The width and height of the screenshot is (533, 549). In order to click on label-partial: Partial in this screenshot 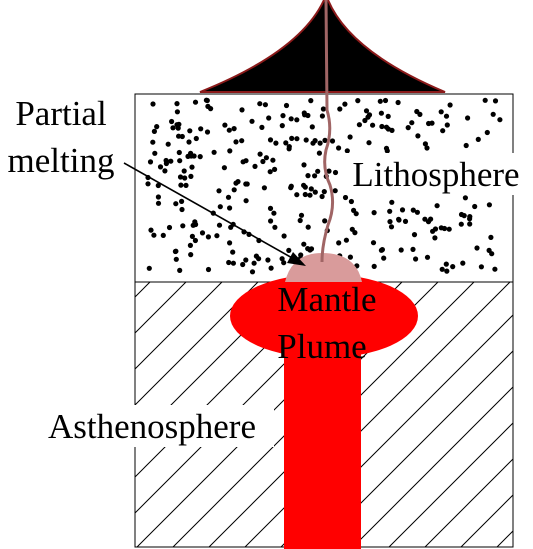, I will do `click(61, 113)`.